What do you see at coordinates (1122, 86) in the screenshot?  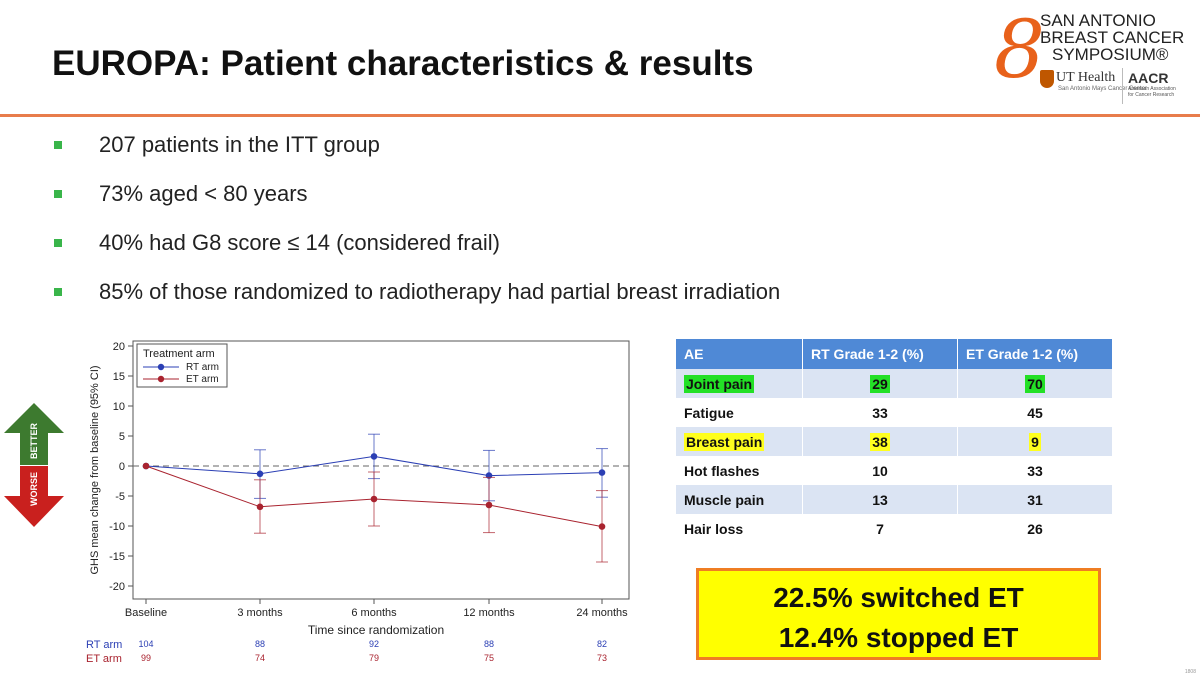 I see `logo-divider` at bounding box center [1122, 86].